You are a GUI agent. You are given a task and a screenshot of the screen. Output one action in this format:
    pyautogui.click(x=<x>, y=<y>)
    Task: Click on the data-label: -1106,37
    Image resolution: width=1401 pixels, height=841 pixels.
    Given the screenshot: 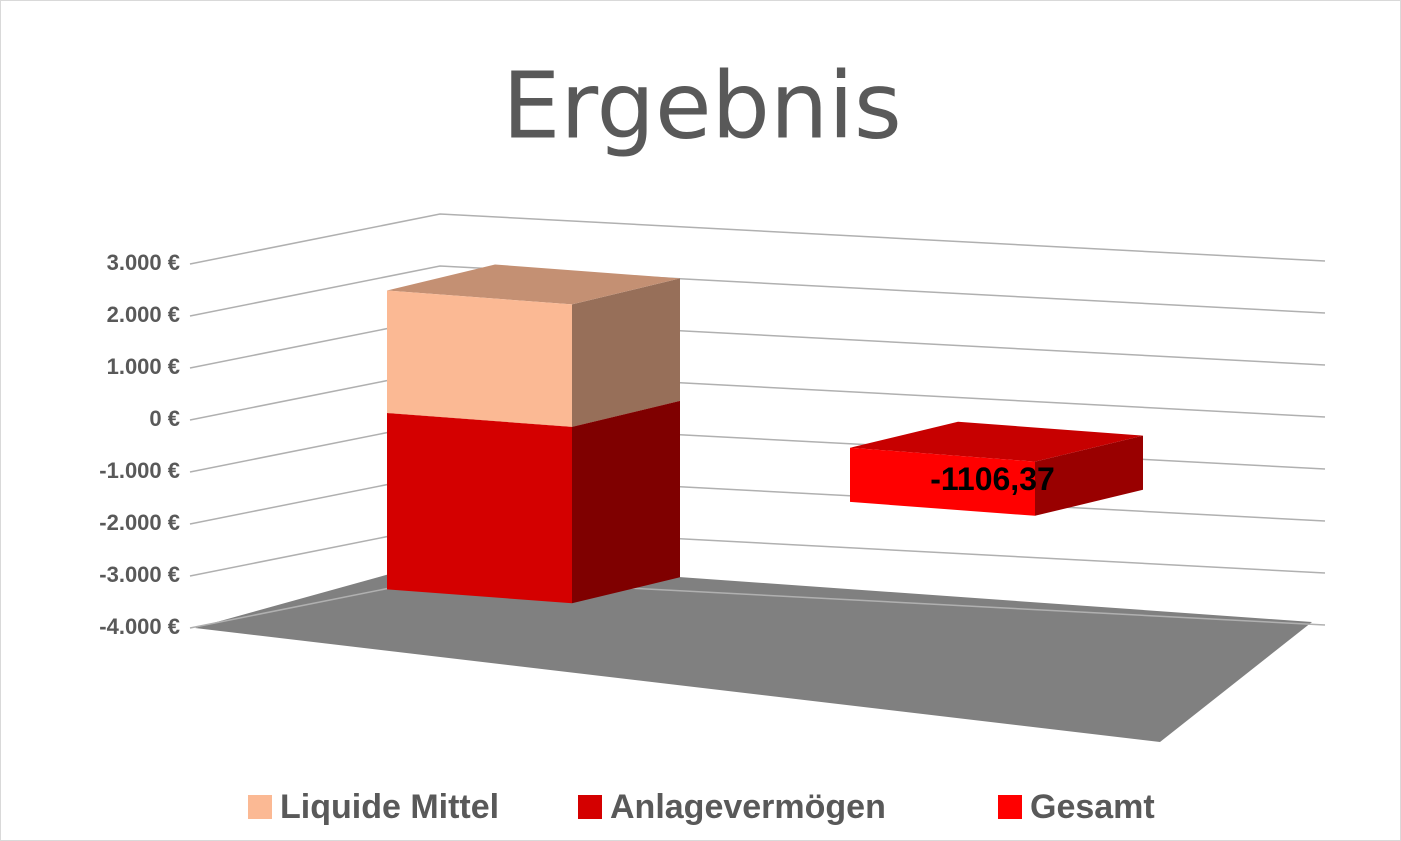 What is the action you would take?
    pyautogui.click(x=992, y=479)
    